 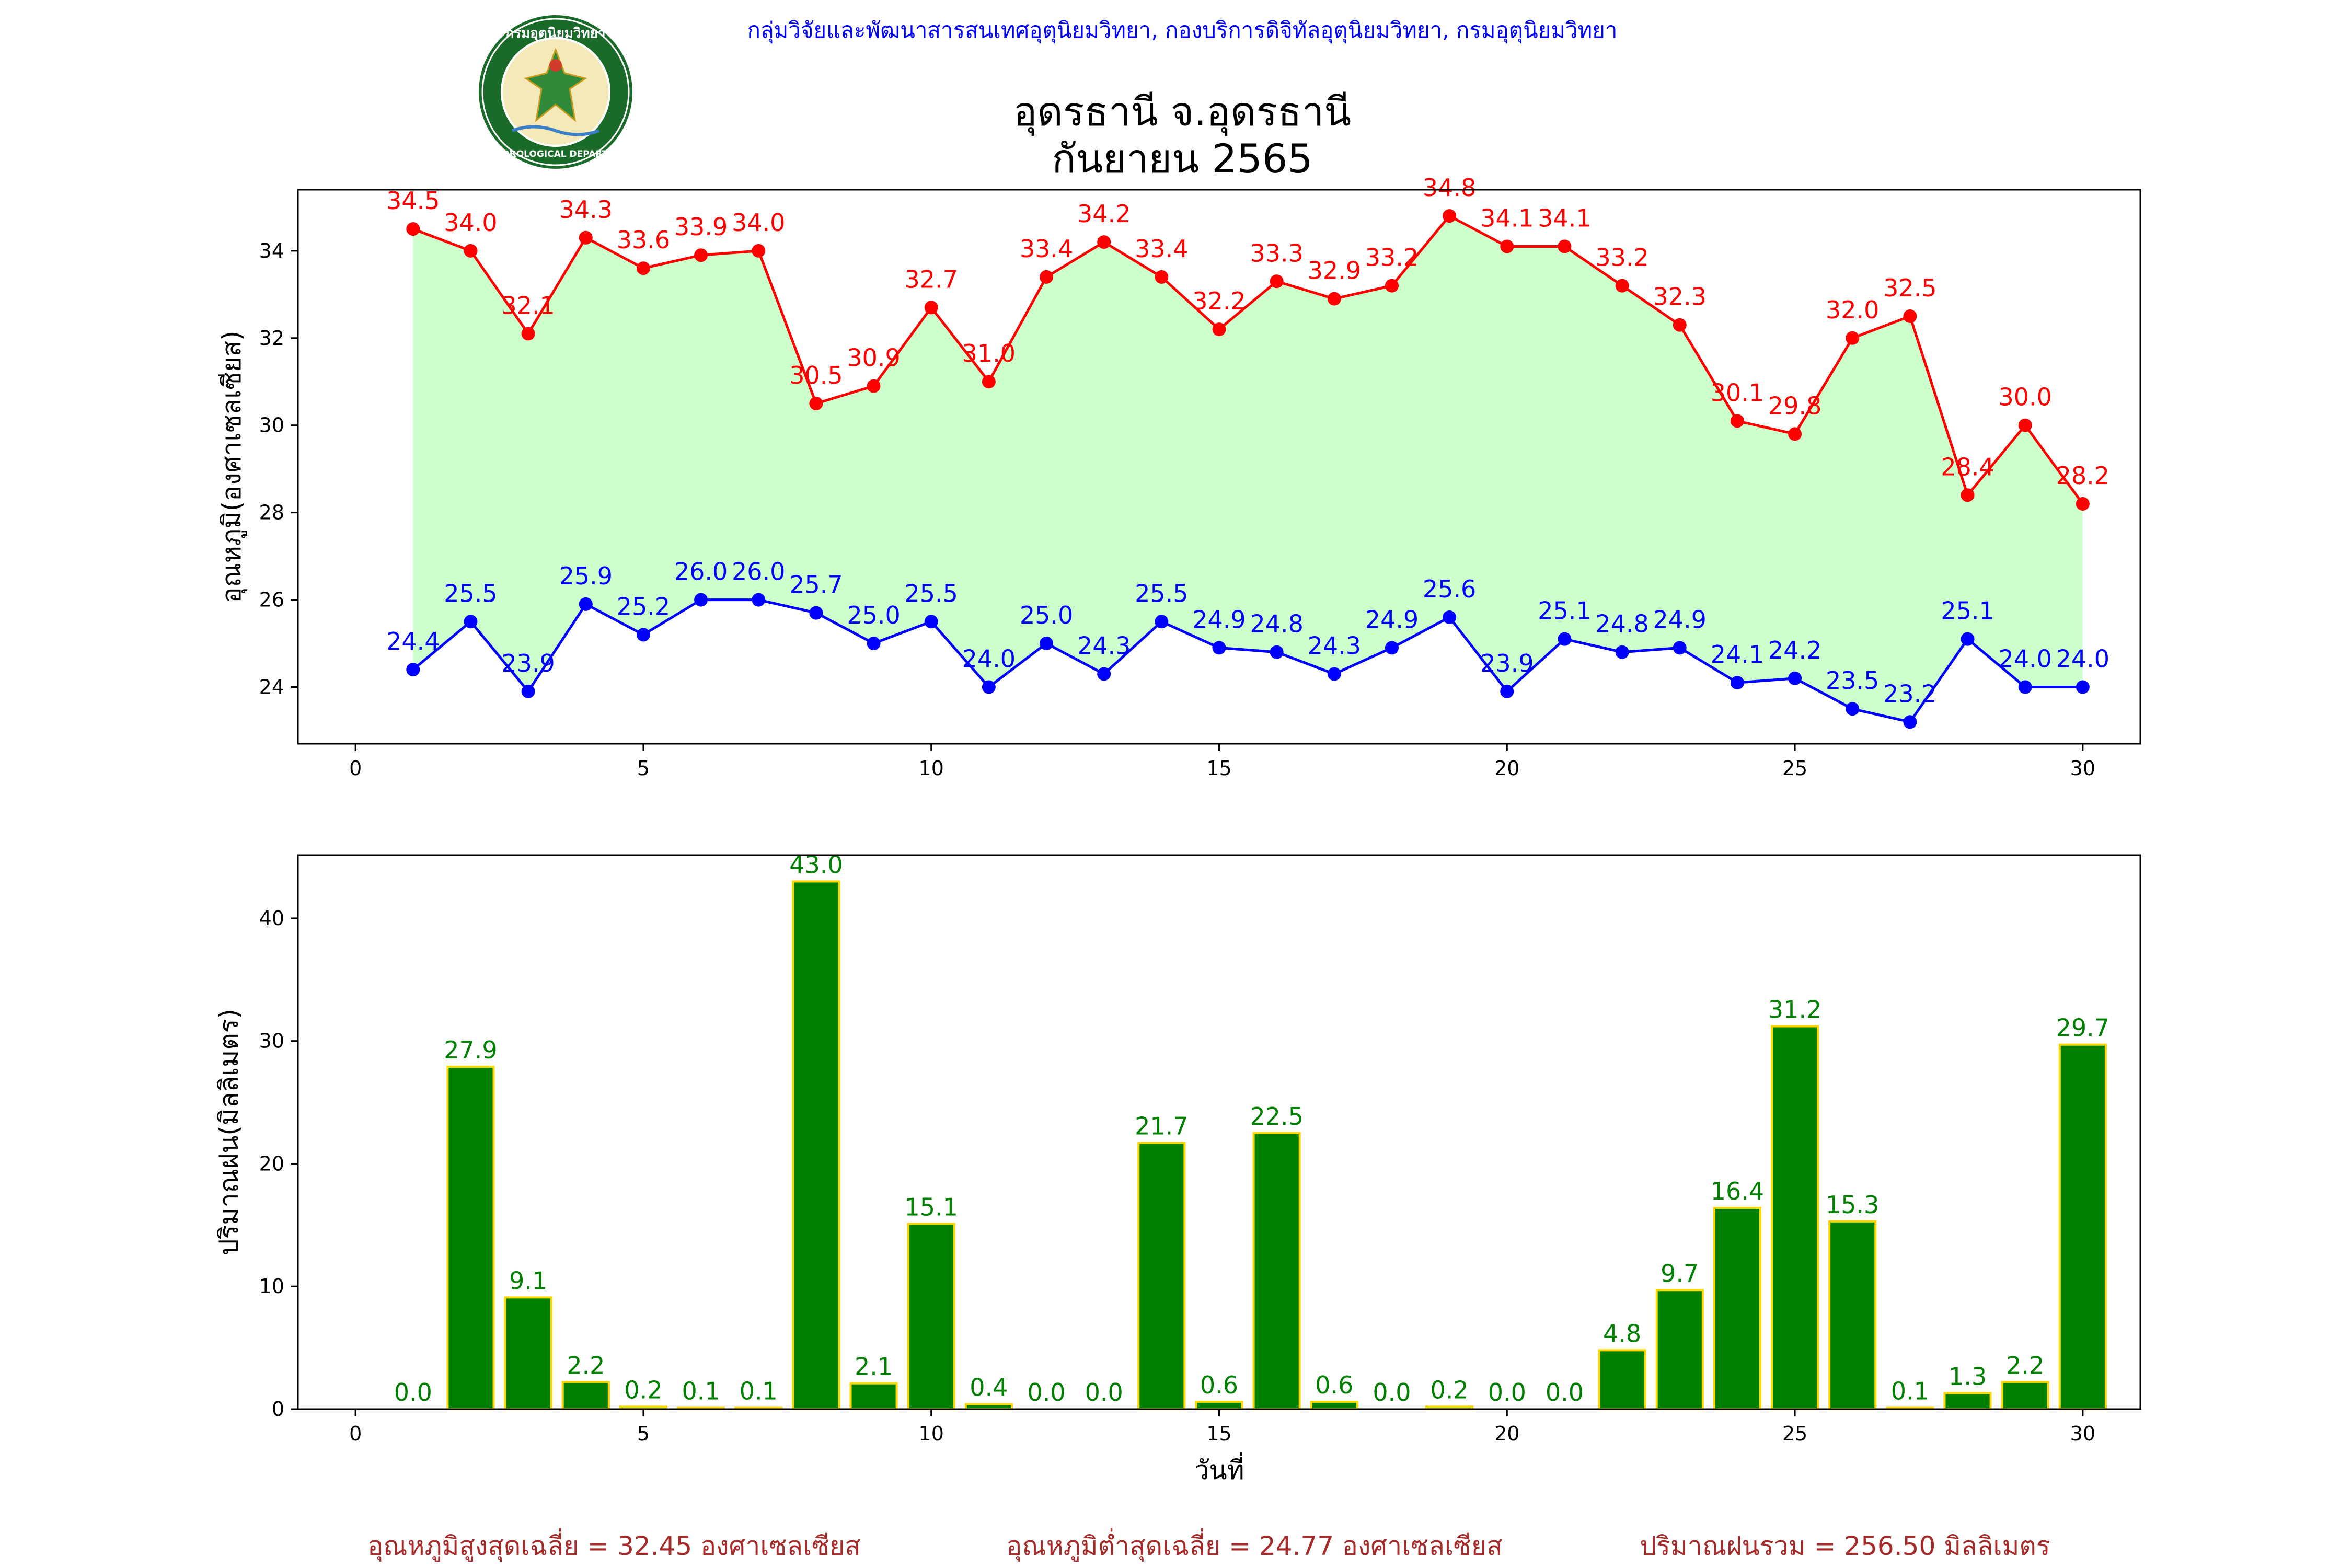 What do you see at coordinates (1218, 768) in the screenshot?
I see `x-tick-label: 15` at bounding box center [1218, 768].